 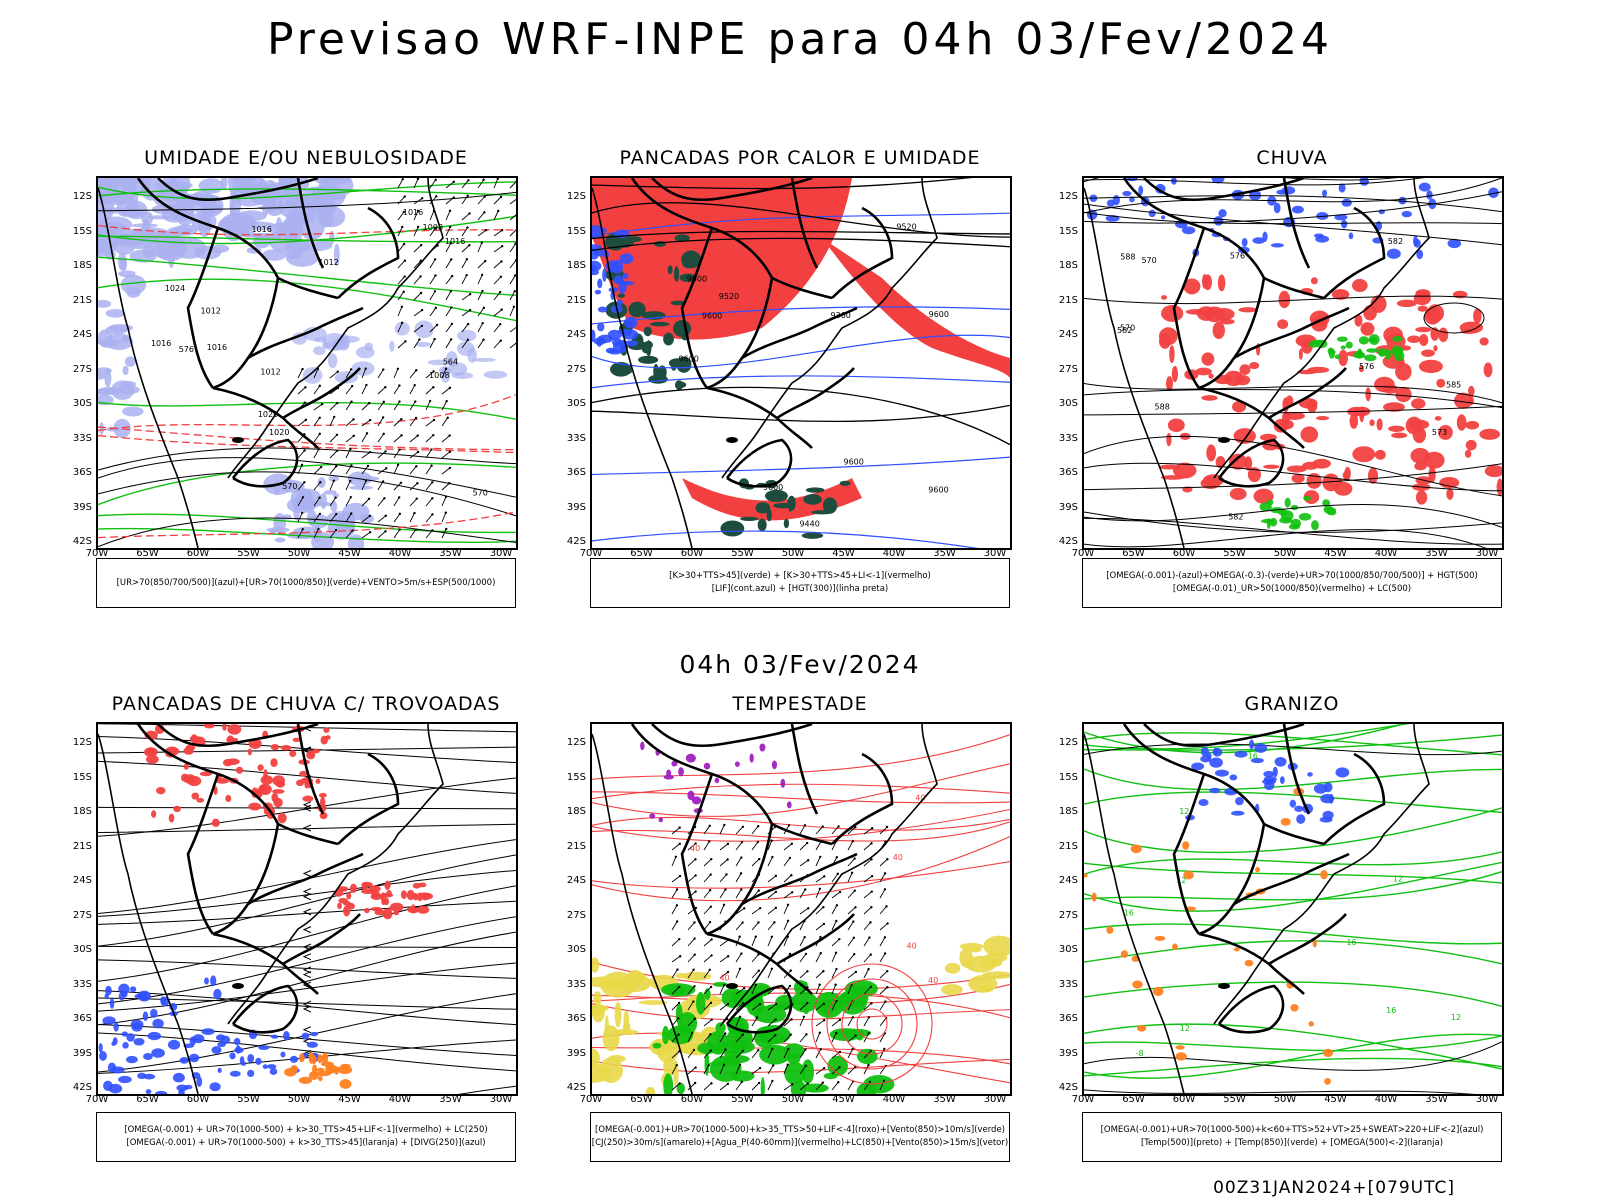 I want to click on country-border, so click(x=1189, y=854).